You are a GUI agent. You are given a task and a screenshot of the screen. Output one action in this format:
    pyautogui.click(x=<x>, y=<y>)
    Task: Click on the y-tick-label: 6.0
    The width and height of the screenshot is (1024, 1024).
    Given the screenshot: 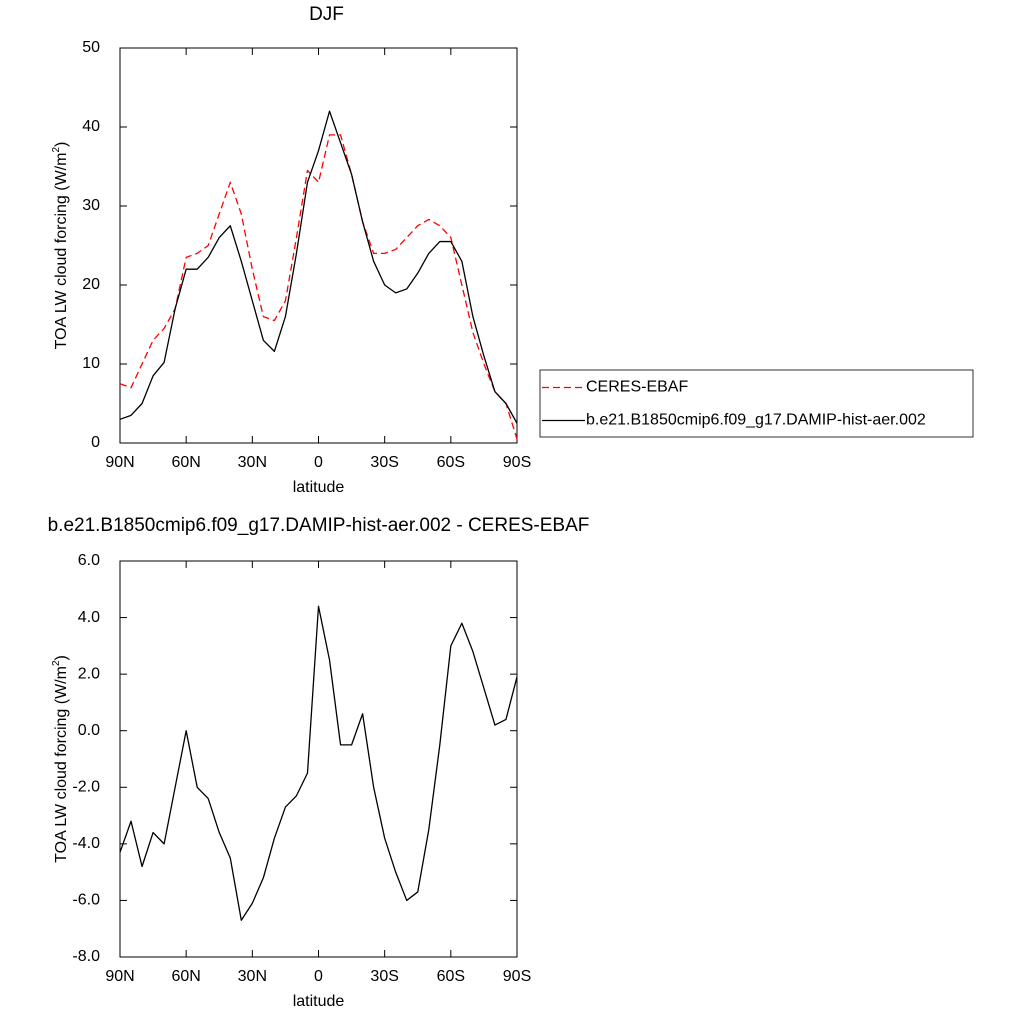 What is the action you would take?
    pyautogui.click(x=89, y=560)
    